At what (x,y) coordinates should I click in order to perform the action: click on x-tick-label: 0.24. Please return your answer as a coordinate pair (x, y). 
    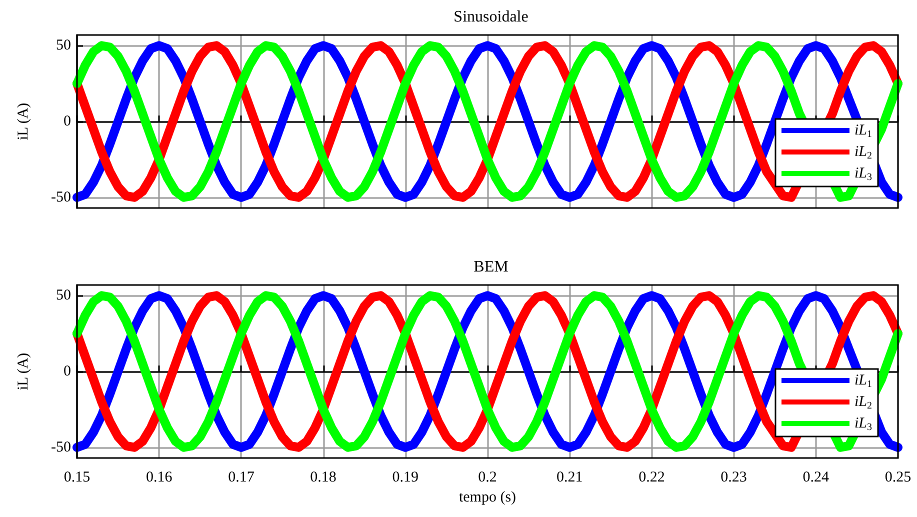
    Looking at the image, I should click on (816, 478).